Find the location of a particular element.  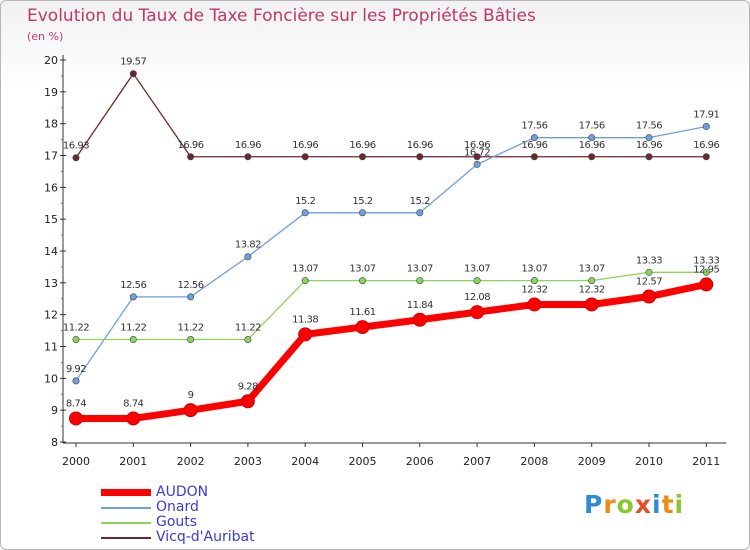

data-label-audon: 12.95 is located at coordinates (706, 269).